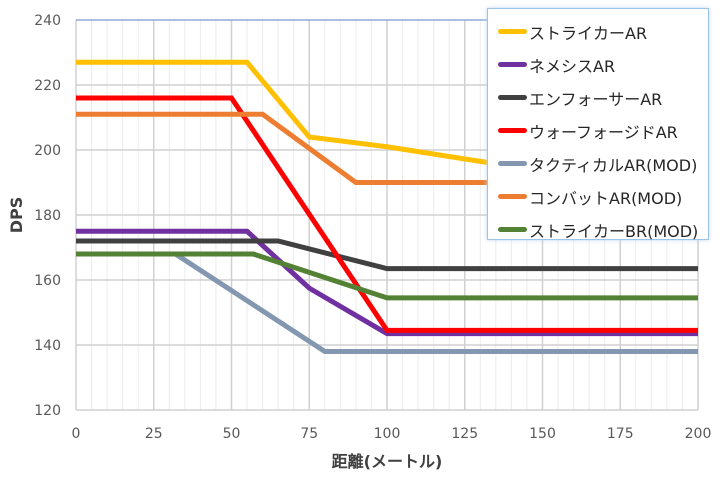 The width and height of the screenshot is (720, 480). Describe the element at coordinates (620, 434) in the screenshot. I see `x-tick-label: 175` at that location.